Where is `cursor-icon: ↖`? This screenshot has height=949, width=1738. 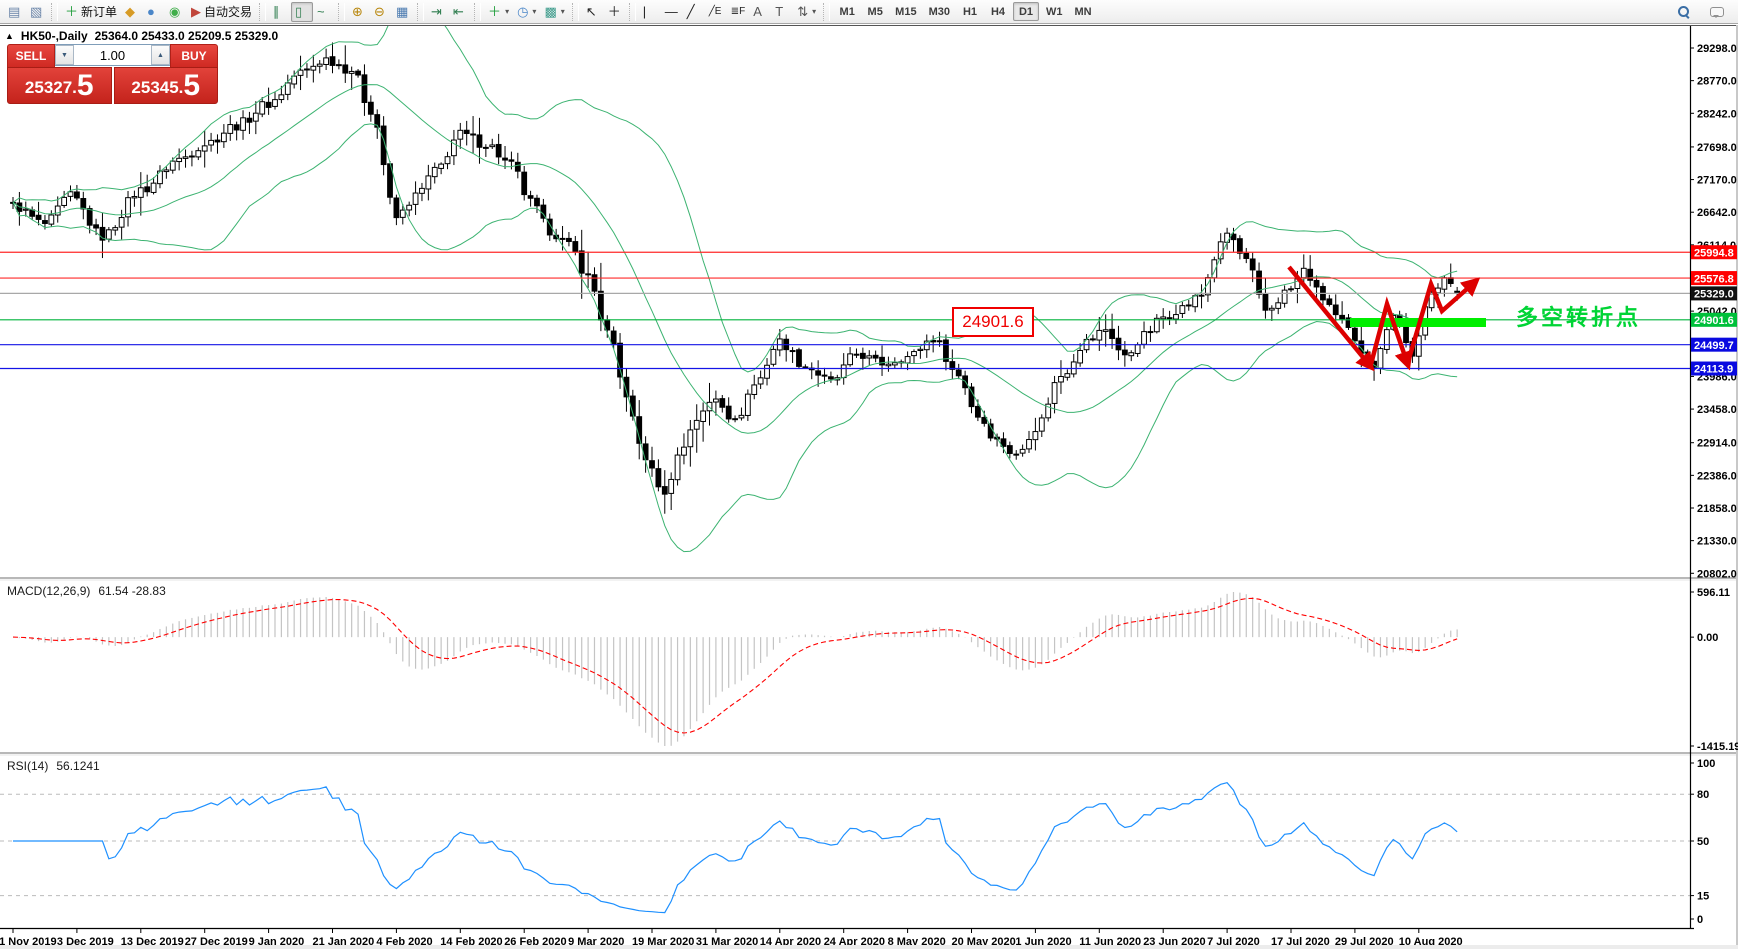
cursor-icon: ↖ is located at coordinates (591, 11).